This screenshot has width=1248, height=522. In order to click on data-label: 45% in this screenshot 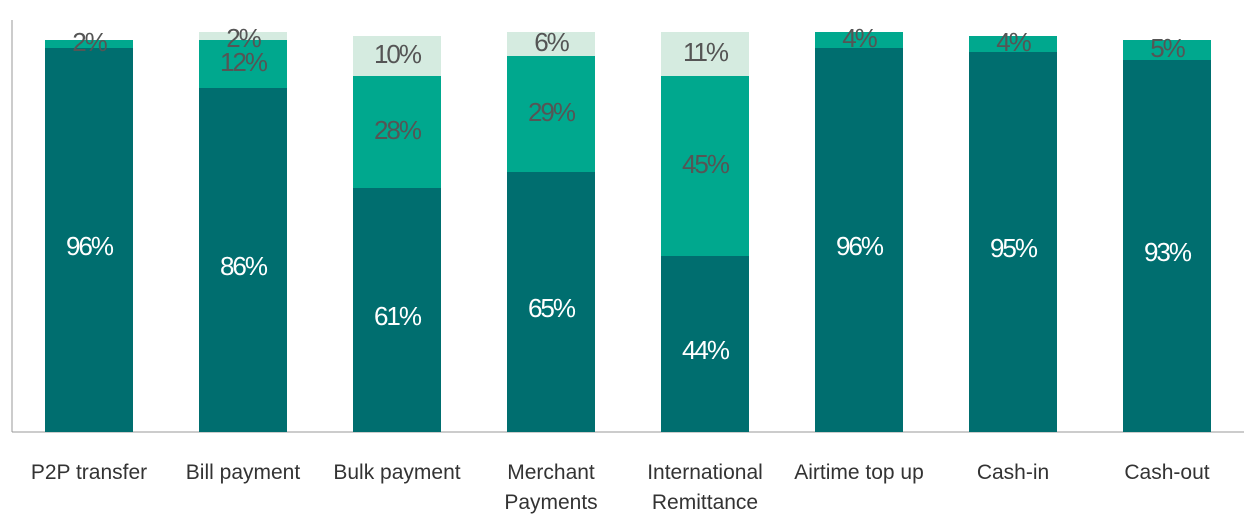, I will do `click(706, 164)`.